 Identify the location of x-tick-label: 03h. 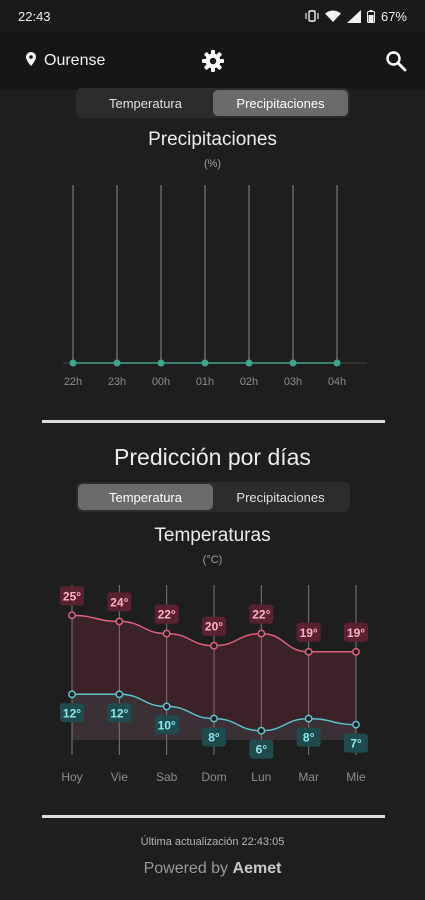
(293, 382).